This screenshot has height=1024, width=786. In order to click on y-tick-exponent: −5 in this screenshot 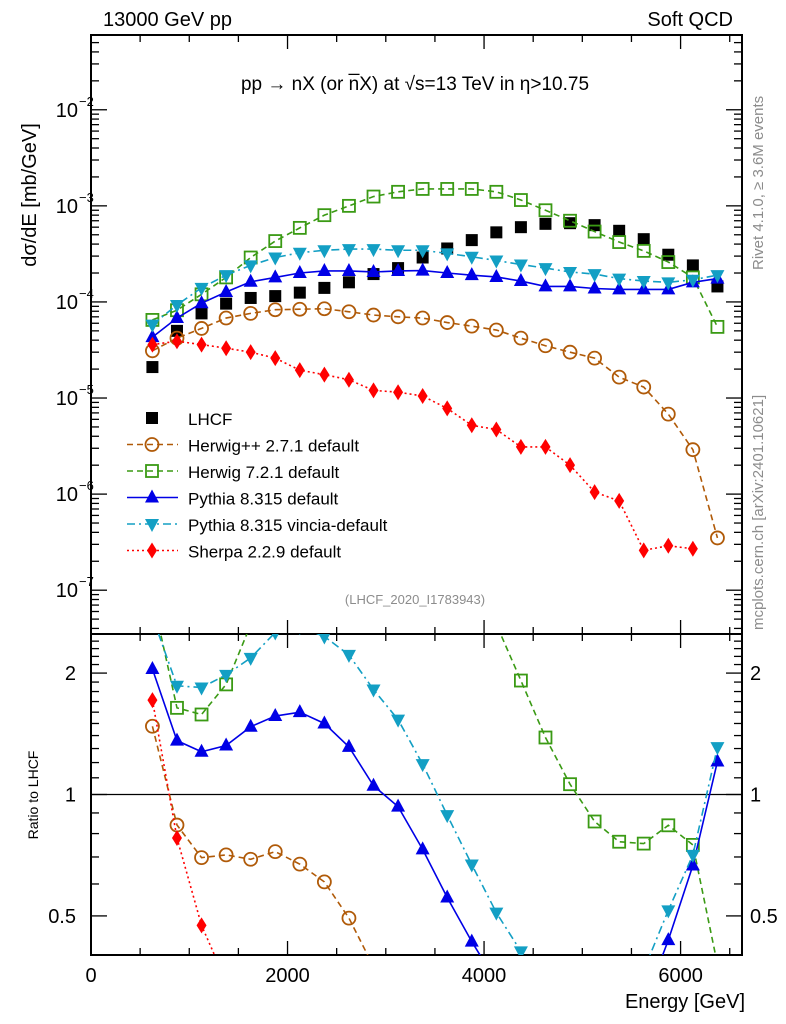, I will do `click(86, 389)`.